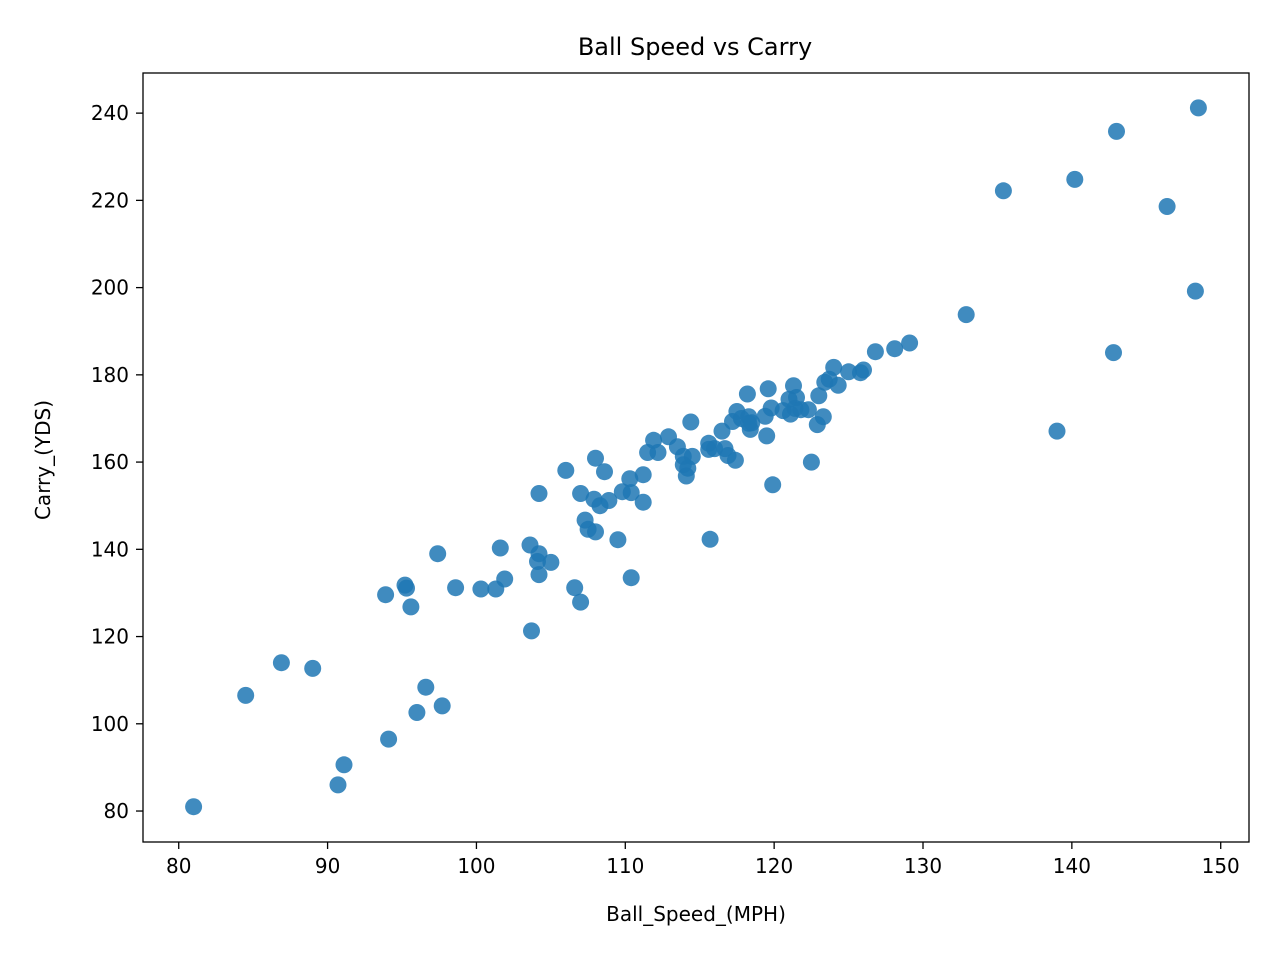 This screenshot has width=1280, height=960. Describe the element at coordinates (695, 47) in the screenshot. I see `chart-title: Ball Speed vs Carry` at that location.